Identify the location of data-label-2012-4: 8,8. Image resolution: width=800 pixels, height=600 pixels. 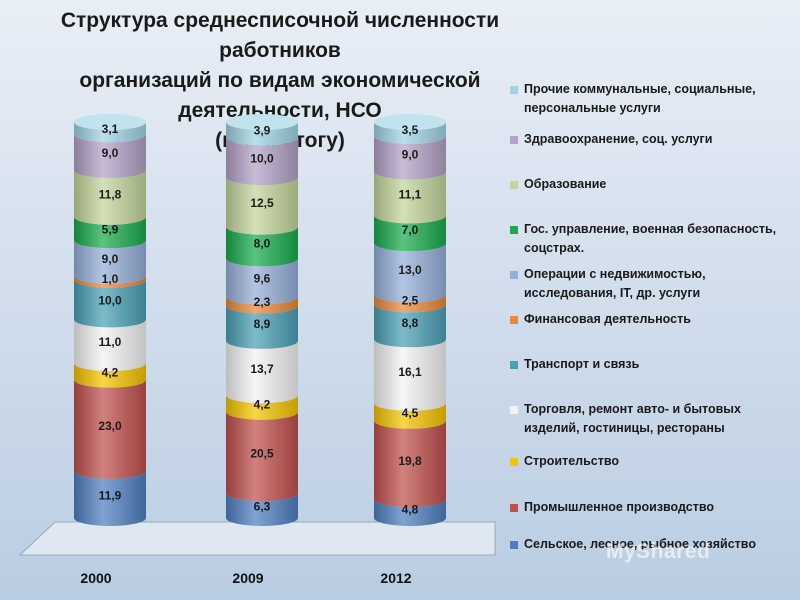
(410, 323).